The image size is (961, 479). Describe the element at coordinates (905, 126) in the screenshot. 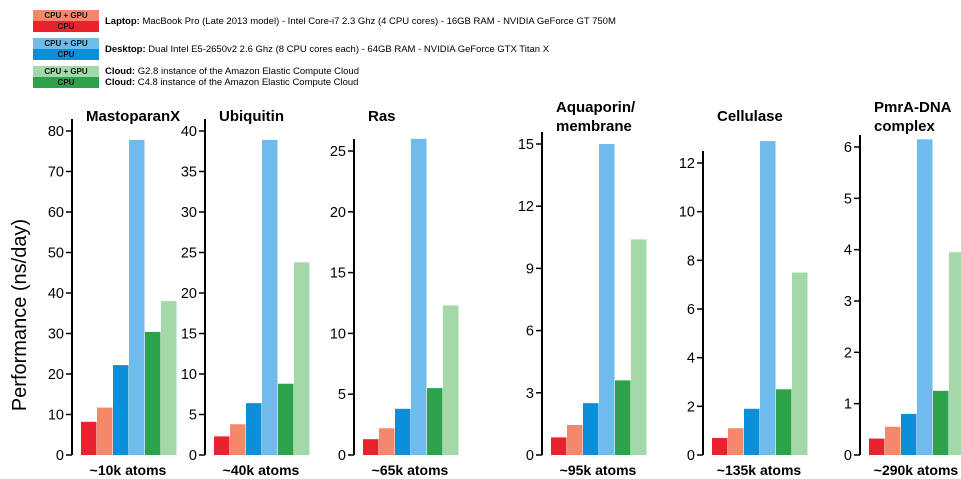

I see `chart-title-6: complex` at that location.